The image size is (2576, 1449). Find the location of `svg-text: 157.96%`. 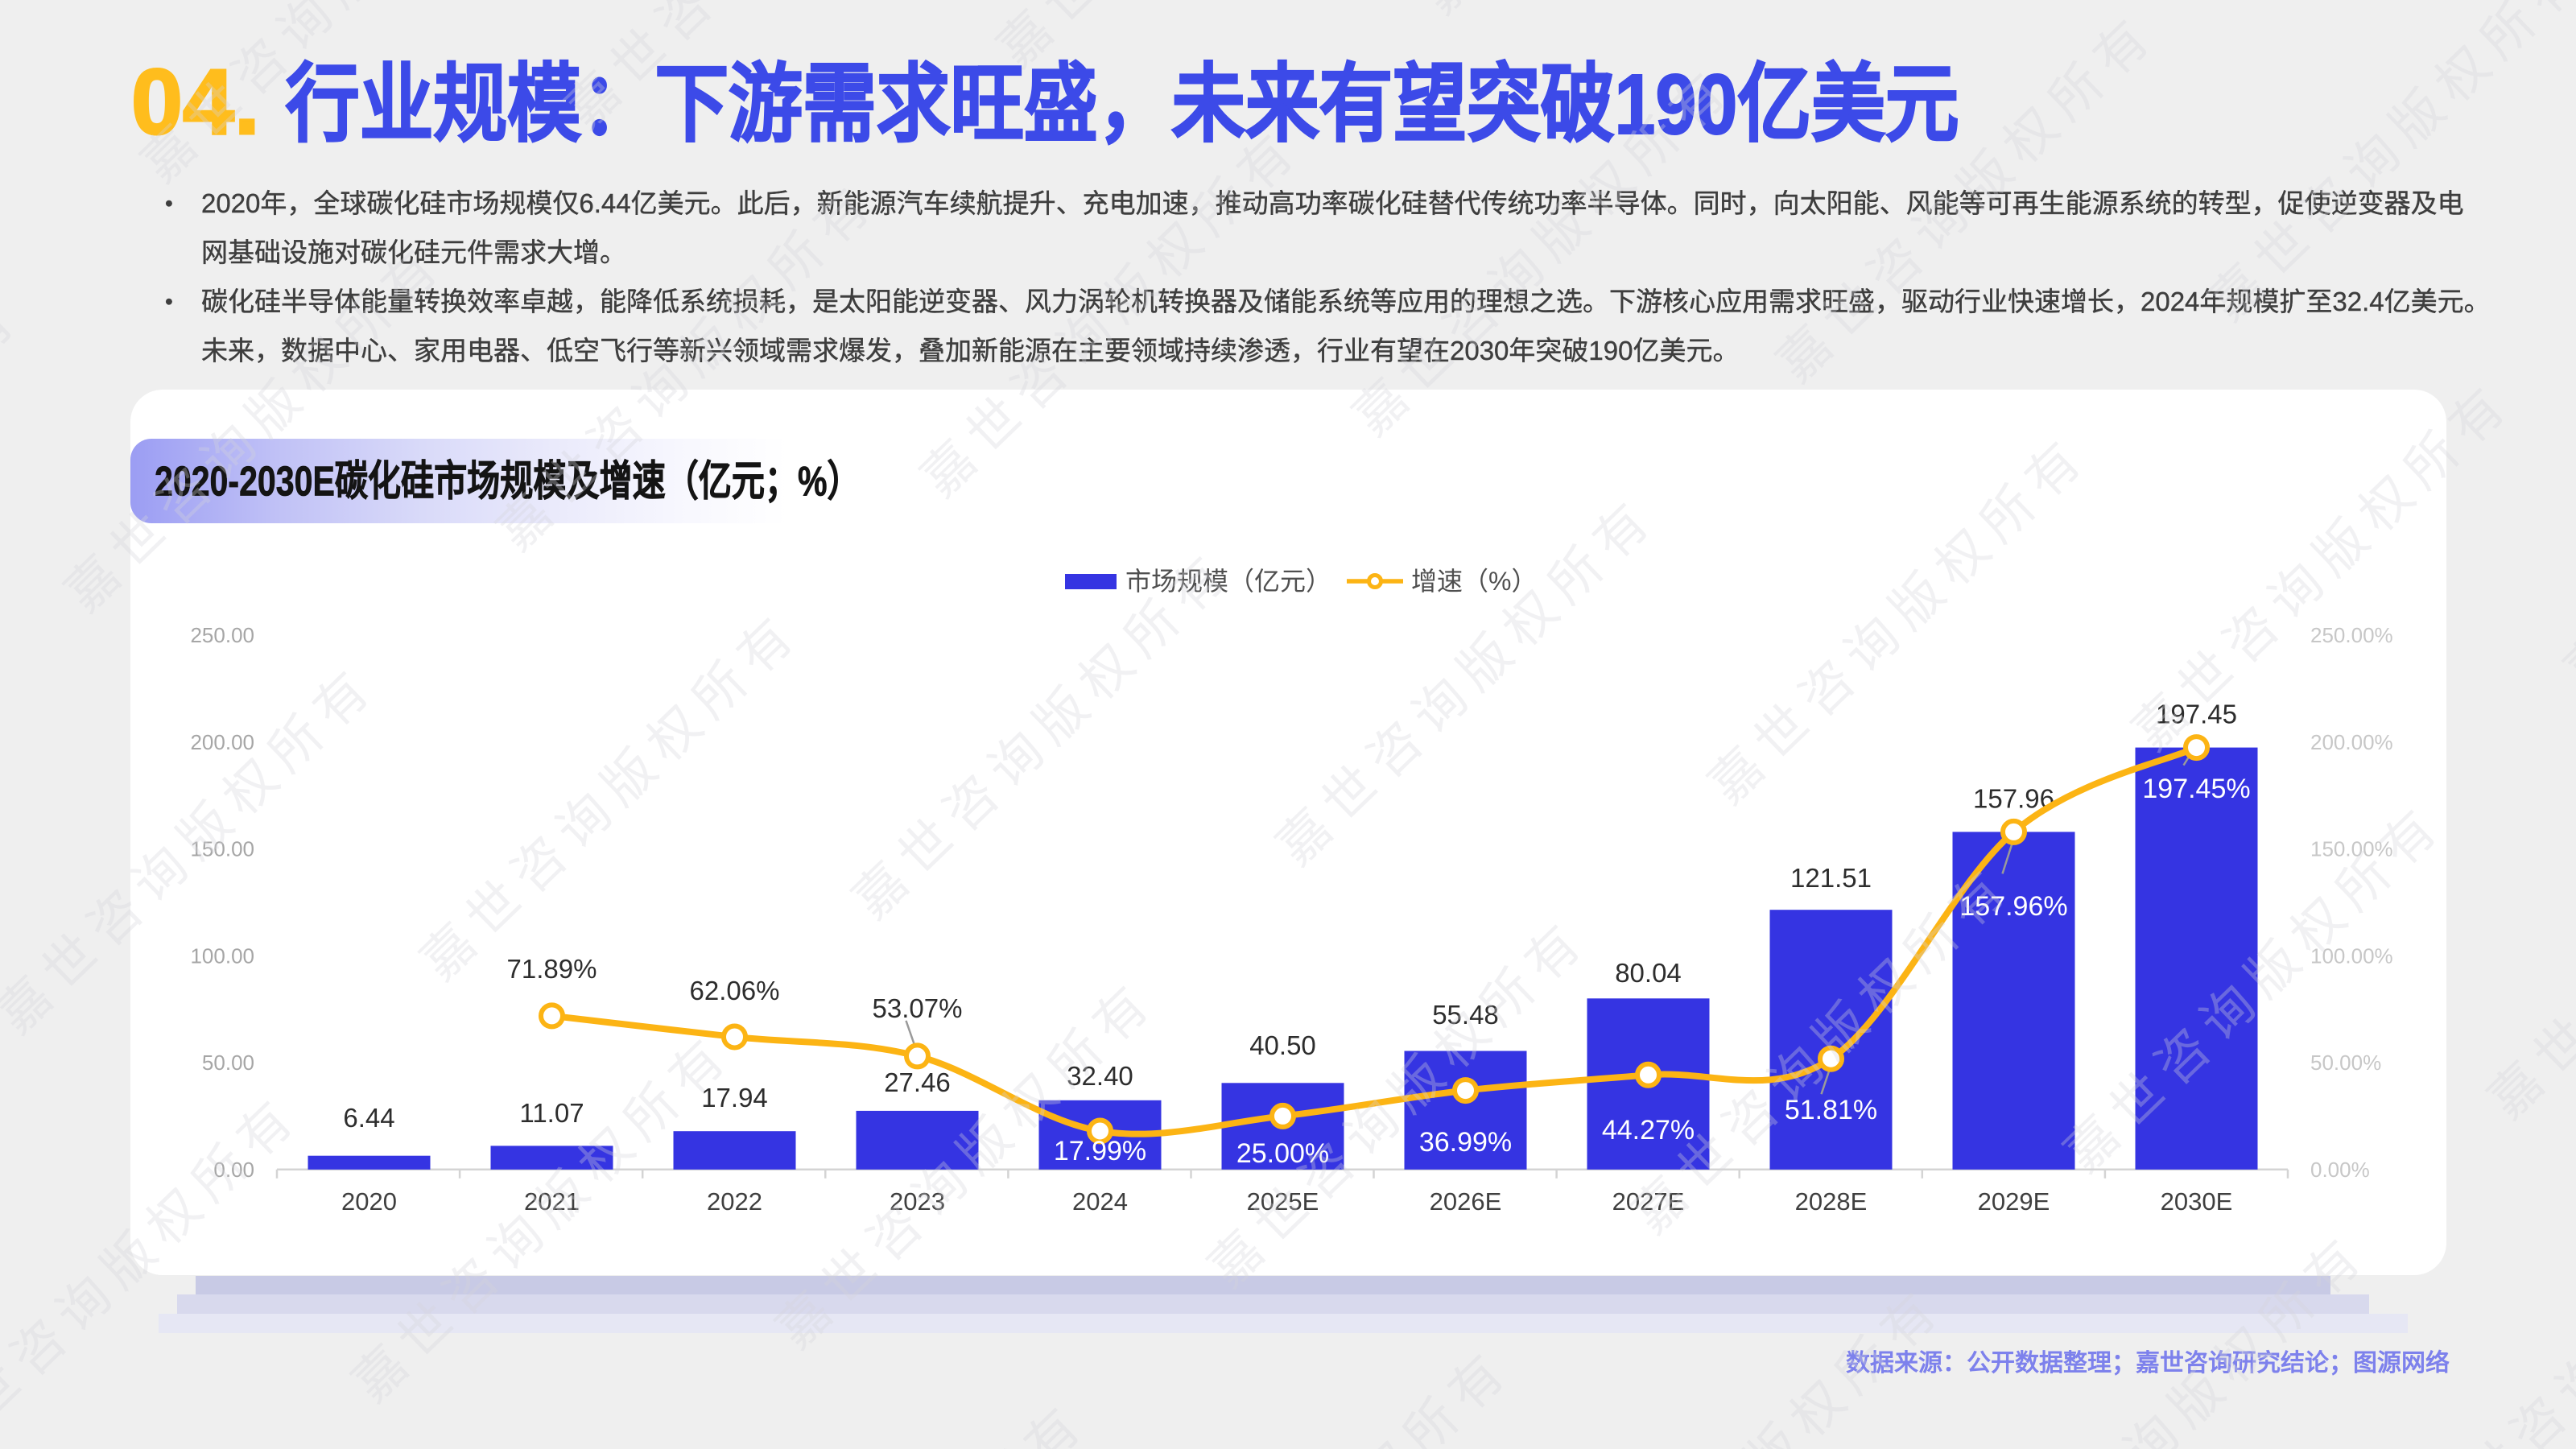

svg-text: 157.96% is located at coordinates (2013, 906).